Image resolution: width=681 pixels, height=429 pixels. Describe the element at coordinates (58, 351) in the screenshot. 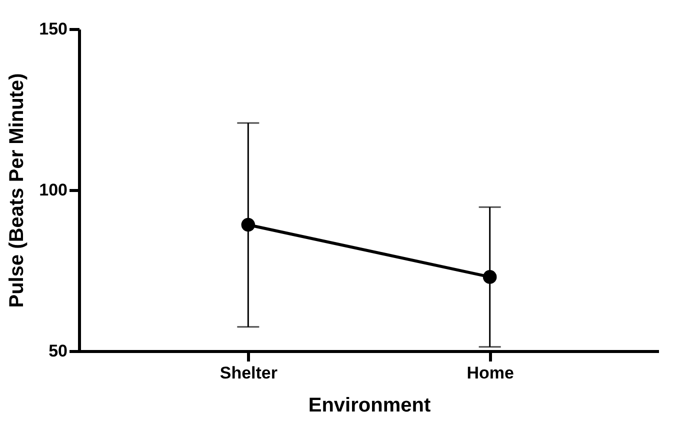

I see `y-tick-label: 50` at that location.